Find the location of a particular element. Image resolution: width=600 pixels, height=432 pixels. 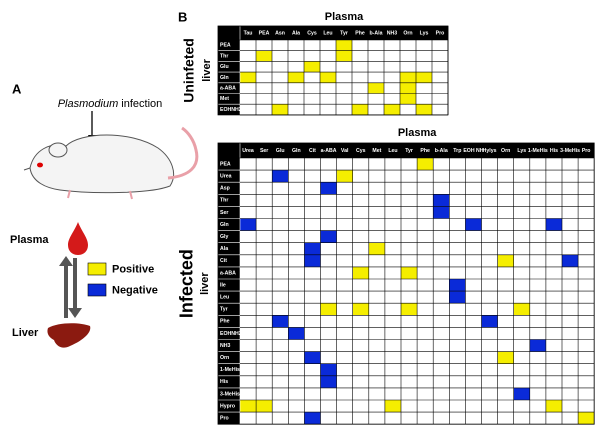

row-header is located at coordinates (229, 284).